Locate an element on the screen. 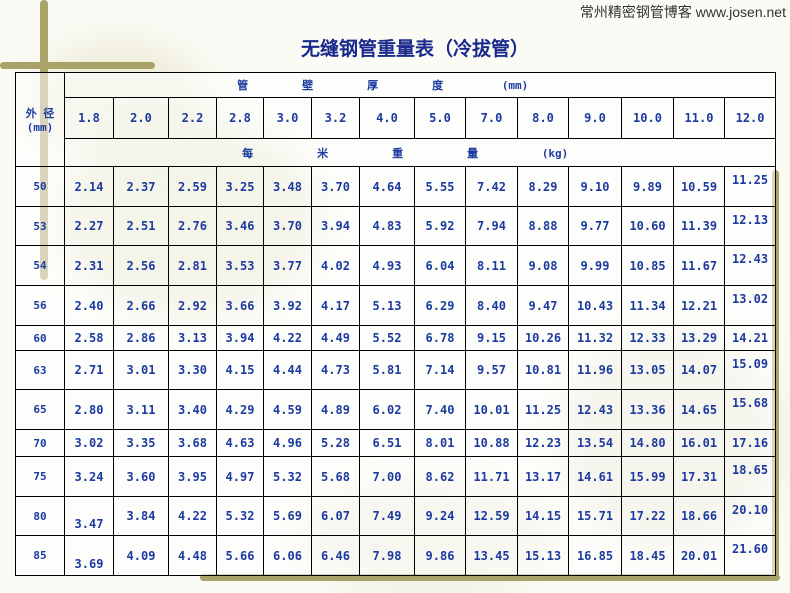 This screenshot has width=790, height=593. weight-cell: 4.22 is located at coordinates (192, 516).